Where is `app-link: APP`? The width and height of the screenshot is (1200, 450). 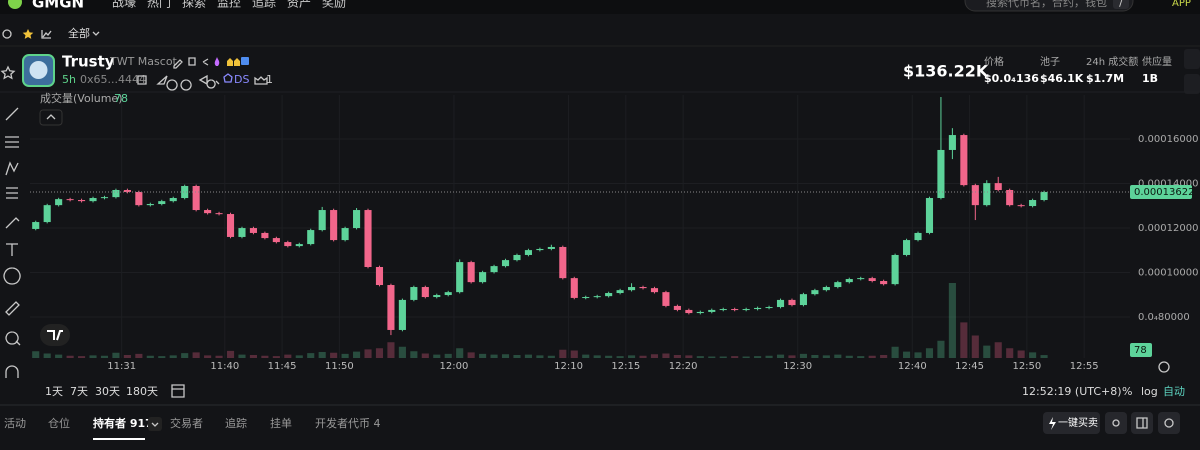
app-link: APP is located at coordinates (1181, 4).